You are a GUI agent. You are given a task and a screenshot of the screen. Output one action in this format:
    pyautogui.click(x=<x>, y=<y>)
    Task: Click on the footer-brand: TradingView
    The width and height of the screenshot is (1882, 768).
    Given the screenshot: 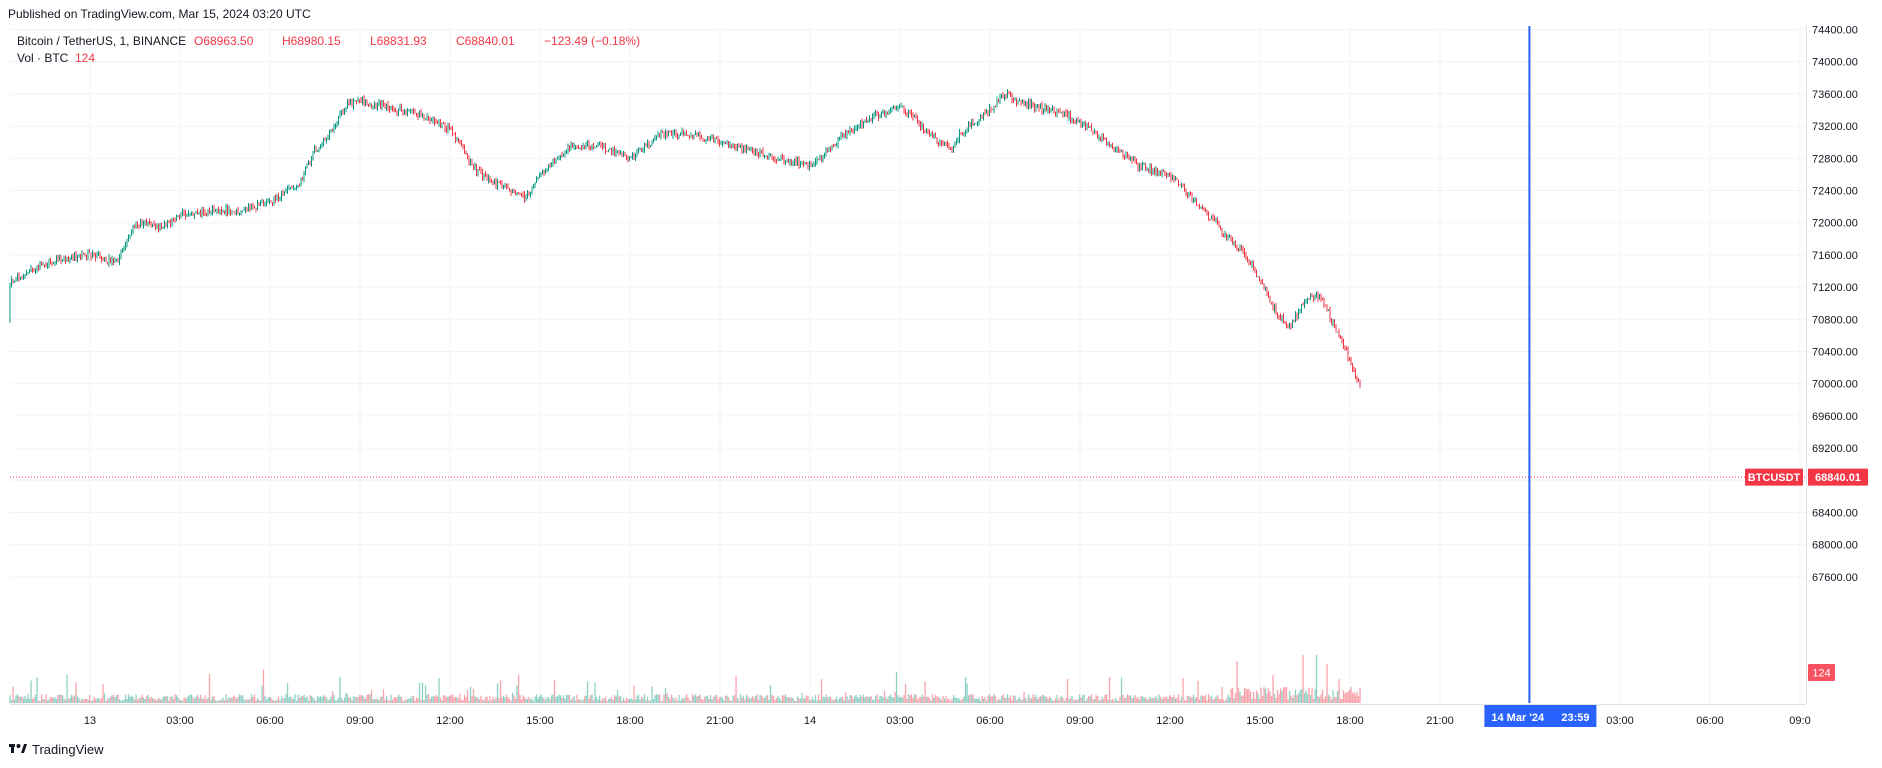 What is the action you would take?
    pyautogui.click(x=56, y=749)
    